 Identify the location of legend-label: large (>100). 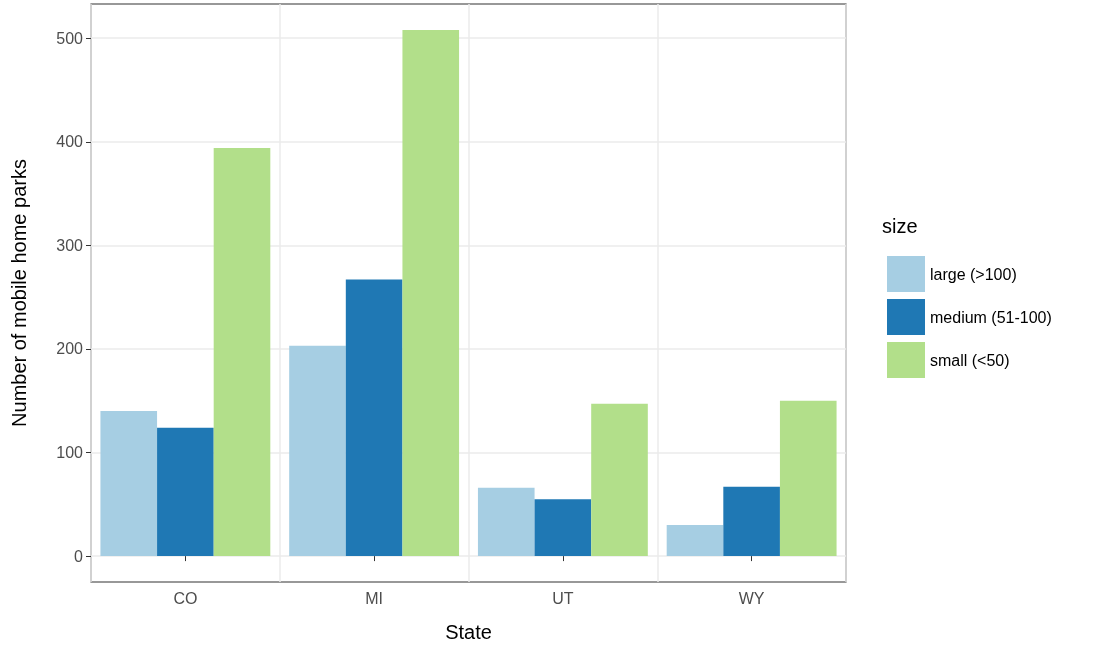
(973, 274).